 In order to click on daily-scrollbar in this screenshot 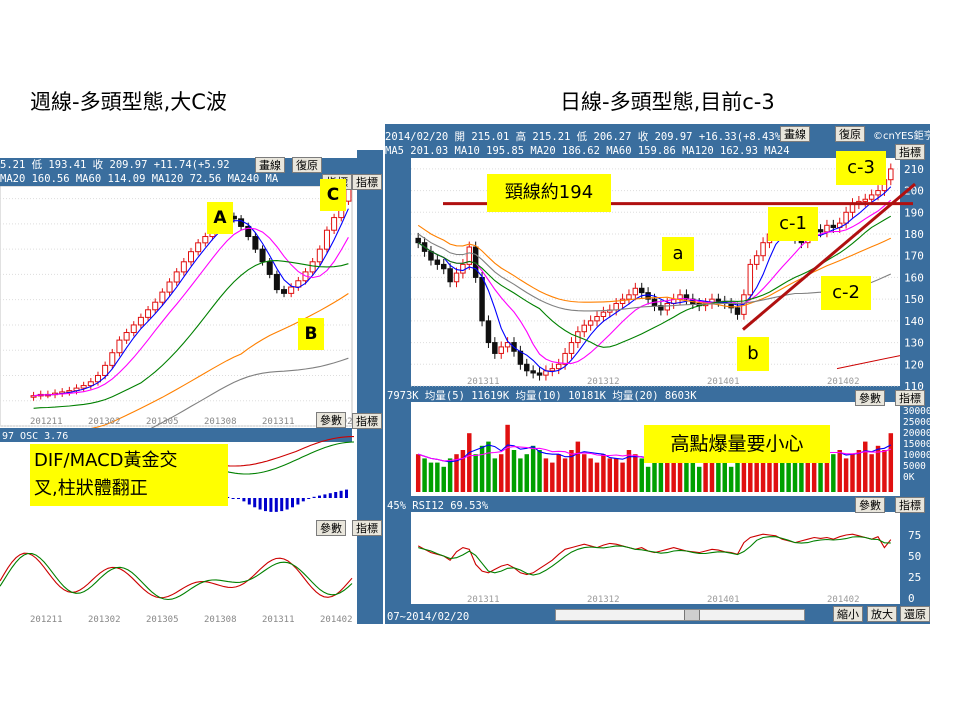, I will do `click(680, 615)`.